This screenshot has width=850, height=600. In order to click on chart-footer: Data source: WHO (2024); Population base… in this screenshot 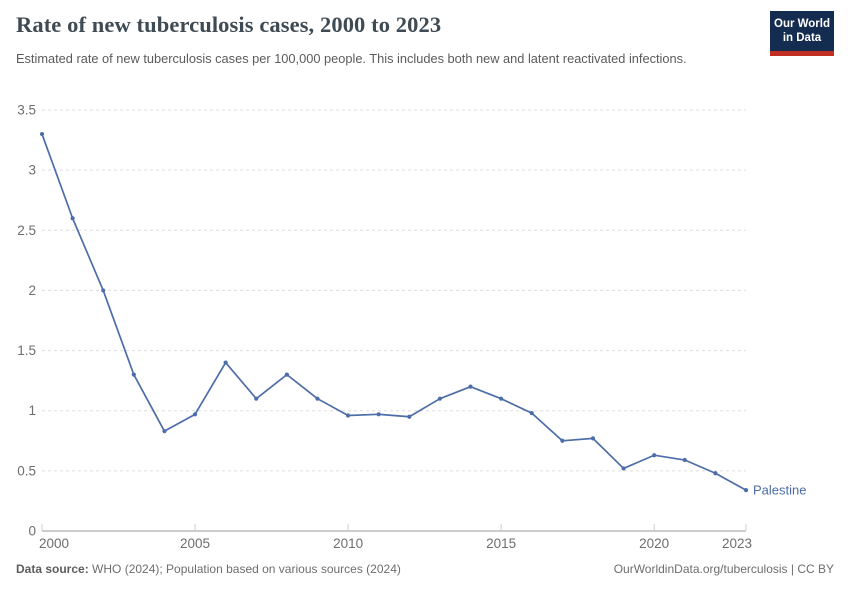, I will do `click(425, 569)`.